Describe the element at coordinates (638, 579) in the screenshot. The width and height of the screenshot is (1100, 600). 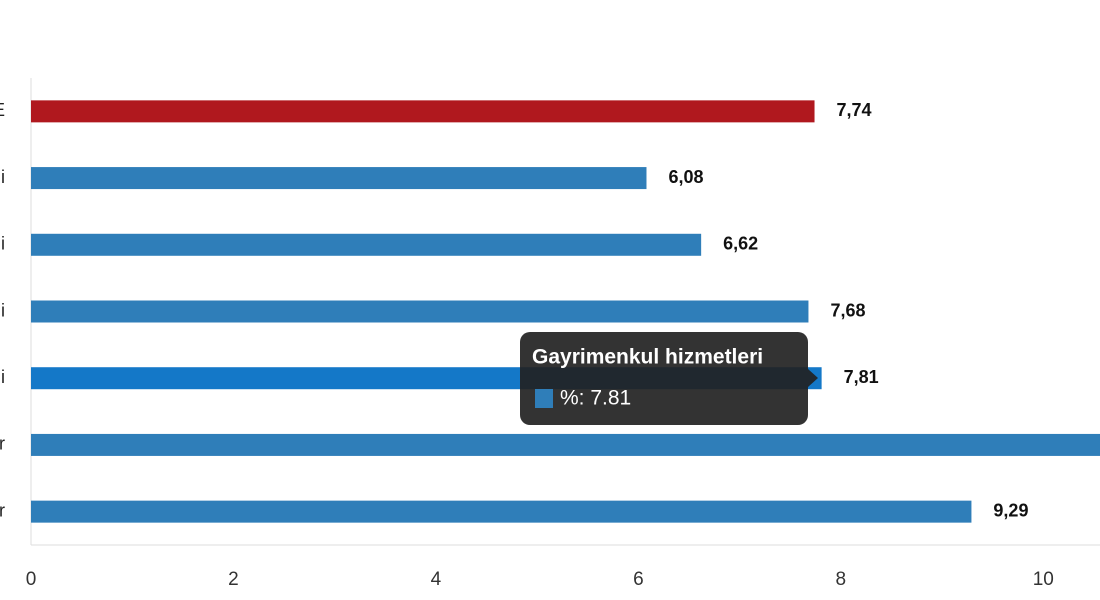
I see `x-tick-label: 6` at that location.